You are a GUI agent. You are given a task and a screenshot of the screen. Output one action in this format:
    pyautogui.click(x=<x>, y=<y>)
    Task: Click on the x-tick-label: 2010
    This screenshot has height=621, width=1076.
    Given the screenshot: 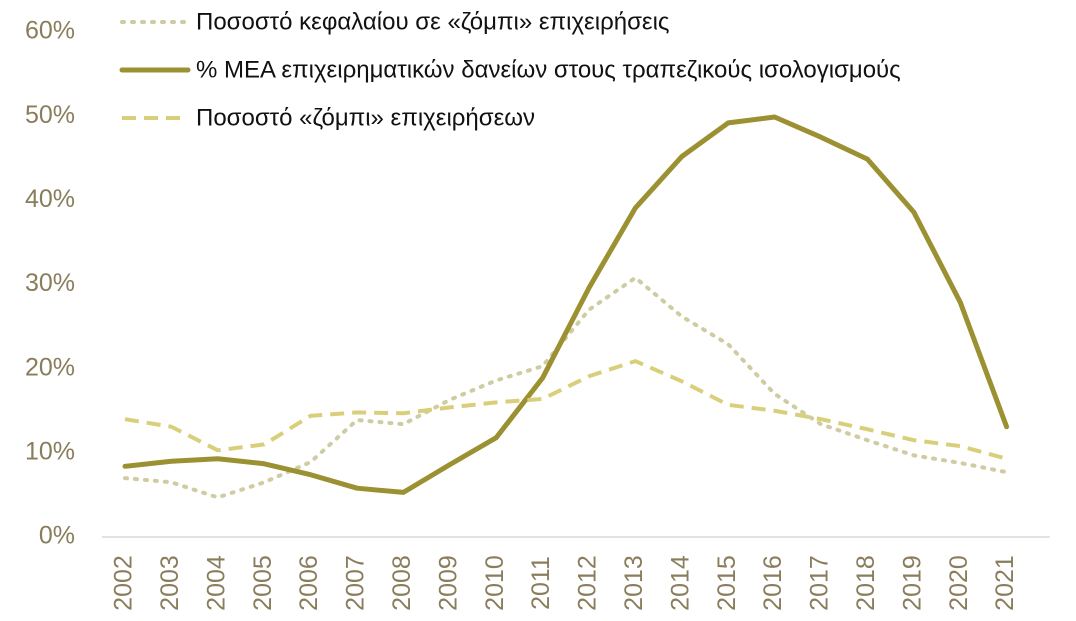 What is the action you would take?
    pyautogui.click(x=495, y=583)
    